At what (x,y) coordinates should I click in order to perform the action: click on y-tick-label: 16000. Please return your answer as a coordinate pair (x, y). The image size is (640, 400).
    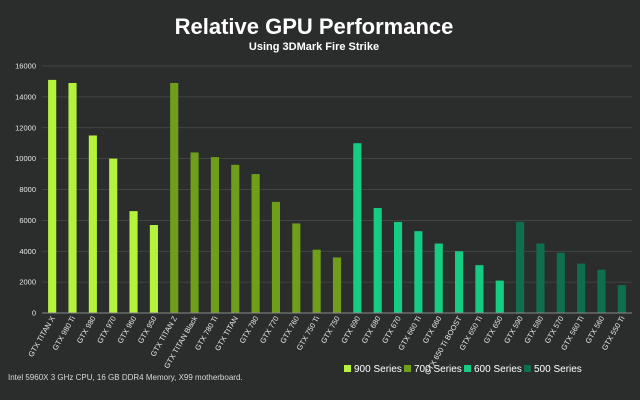
    Looking at the image, I should click on (25, 66).